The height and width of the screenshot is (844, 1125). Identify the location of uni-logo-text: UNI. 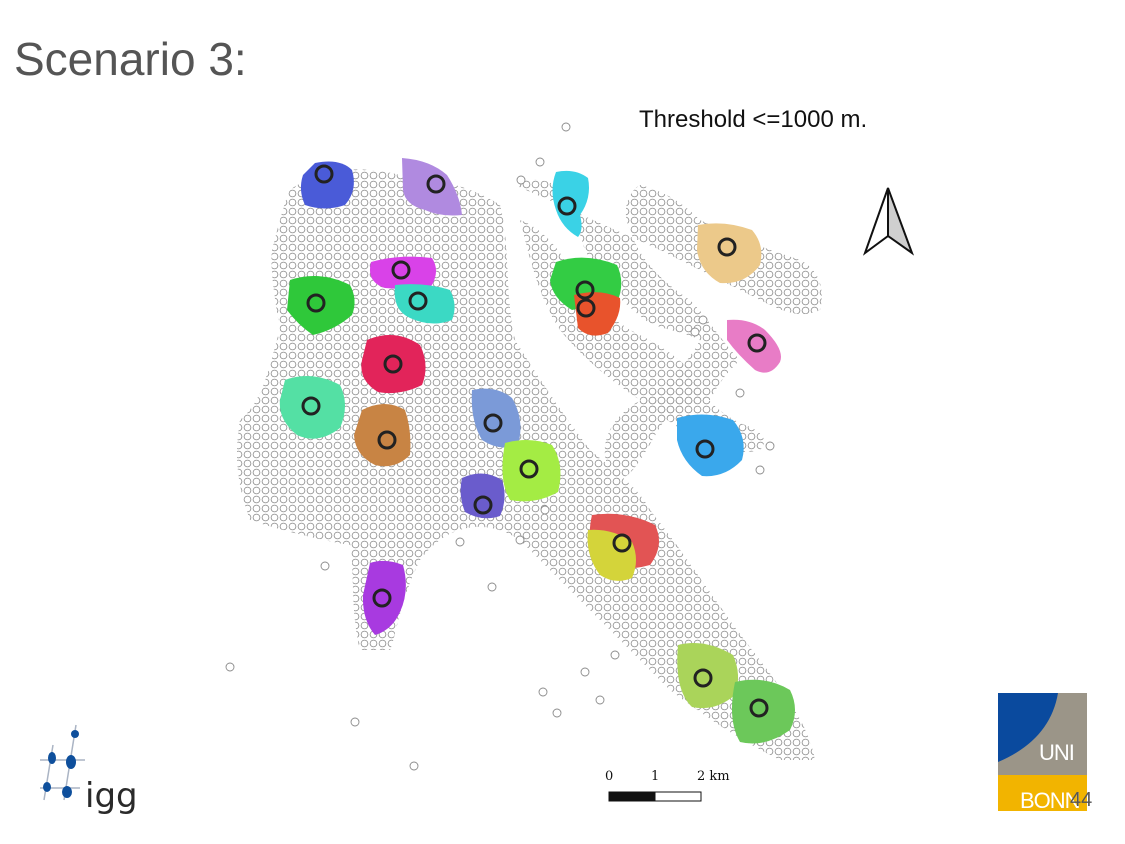
(1057, 752).